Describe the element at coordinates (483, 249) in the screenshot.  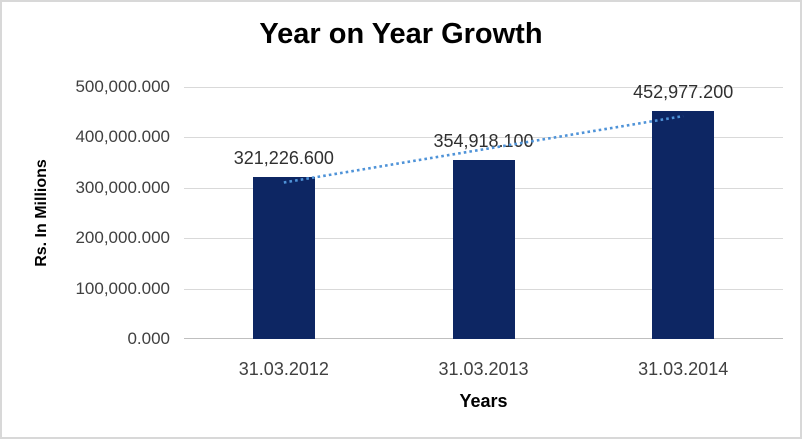
I see `bar-31-03-2013` at that location.